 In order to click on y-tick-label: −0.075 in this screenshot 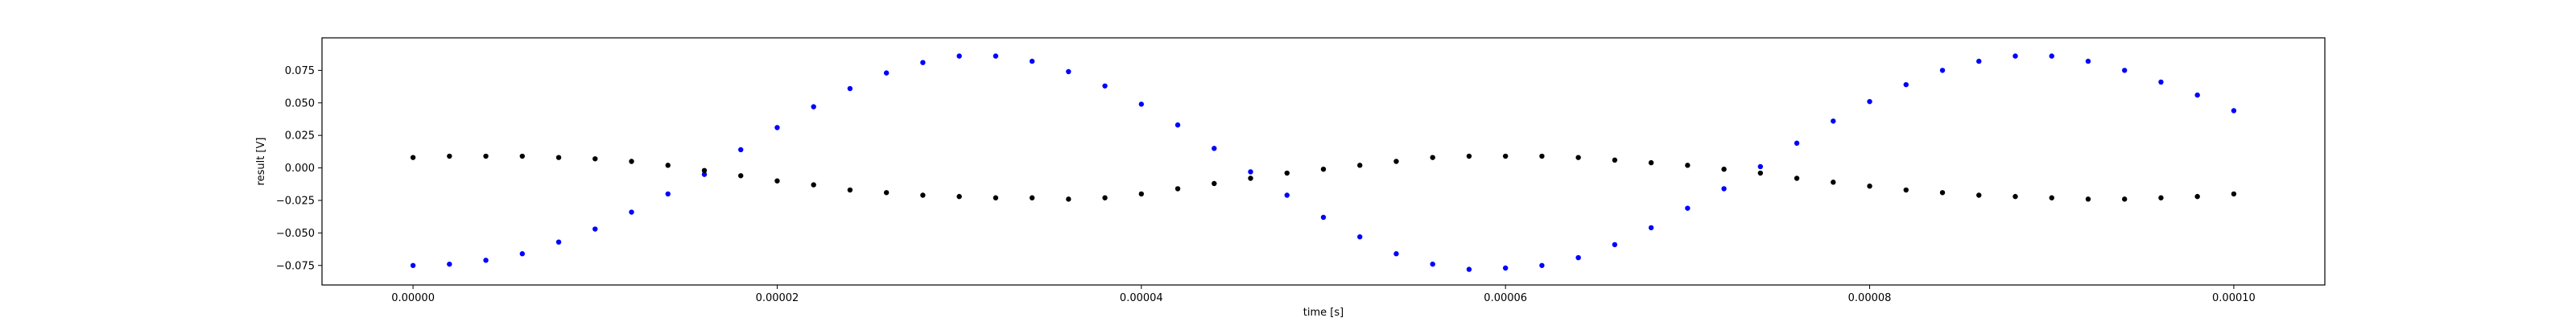, I will do `click(295, 266)`.